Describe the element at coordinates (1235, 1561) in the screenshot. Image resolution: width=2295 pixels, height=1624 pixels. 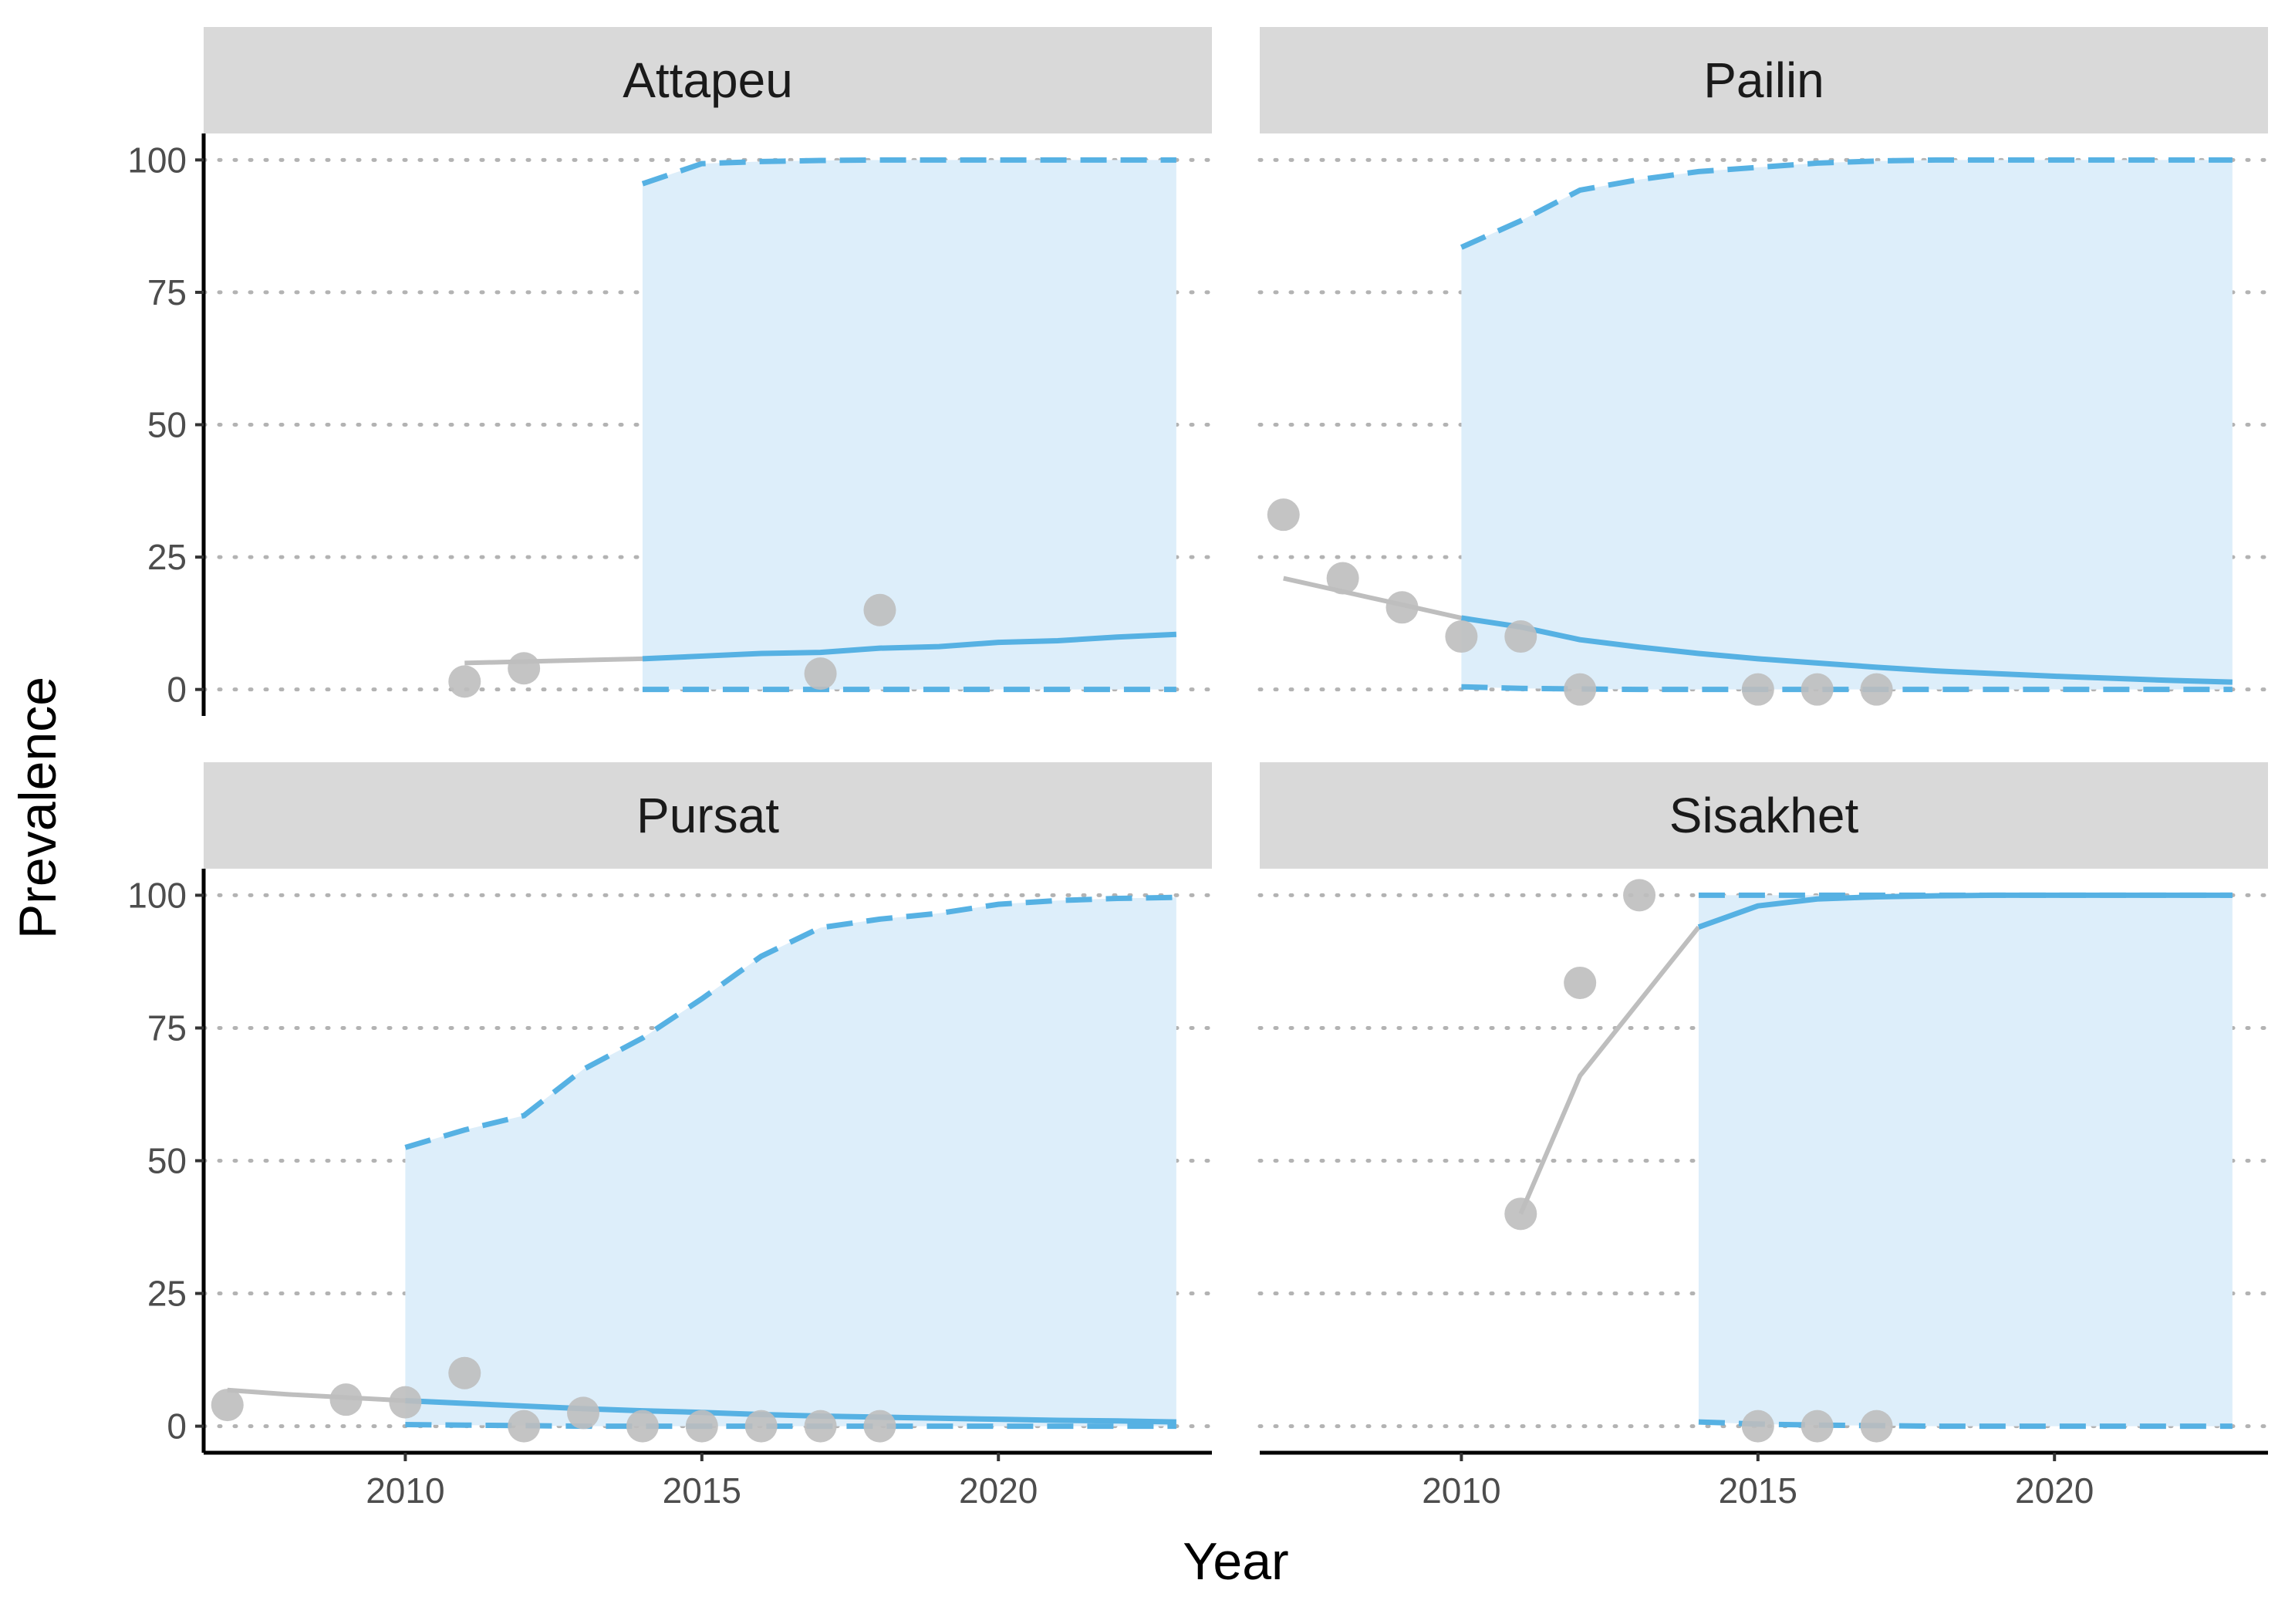
I see `x-axis-title: Year` at that location.